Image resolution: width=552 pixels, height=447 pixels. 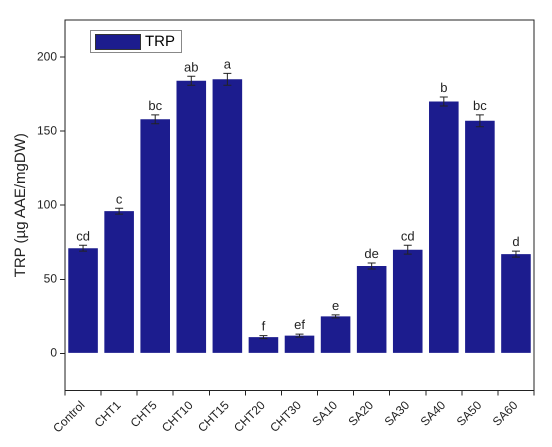 I want to click on annotation: ef, so click(x=300, y=324).